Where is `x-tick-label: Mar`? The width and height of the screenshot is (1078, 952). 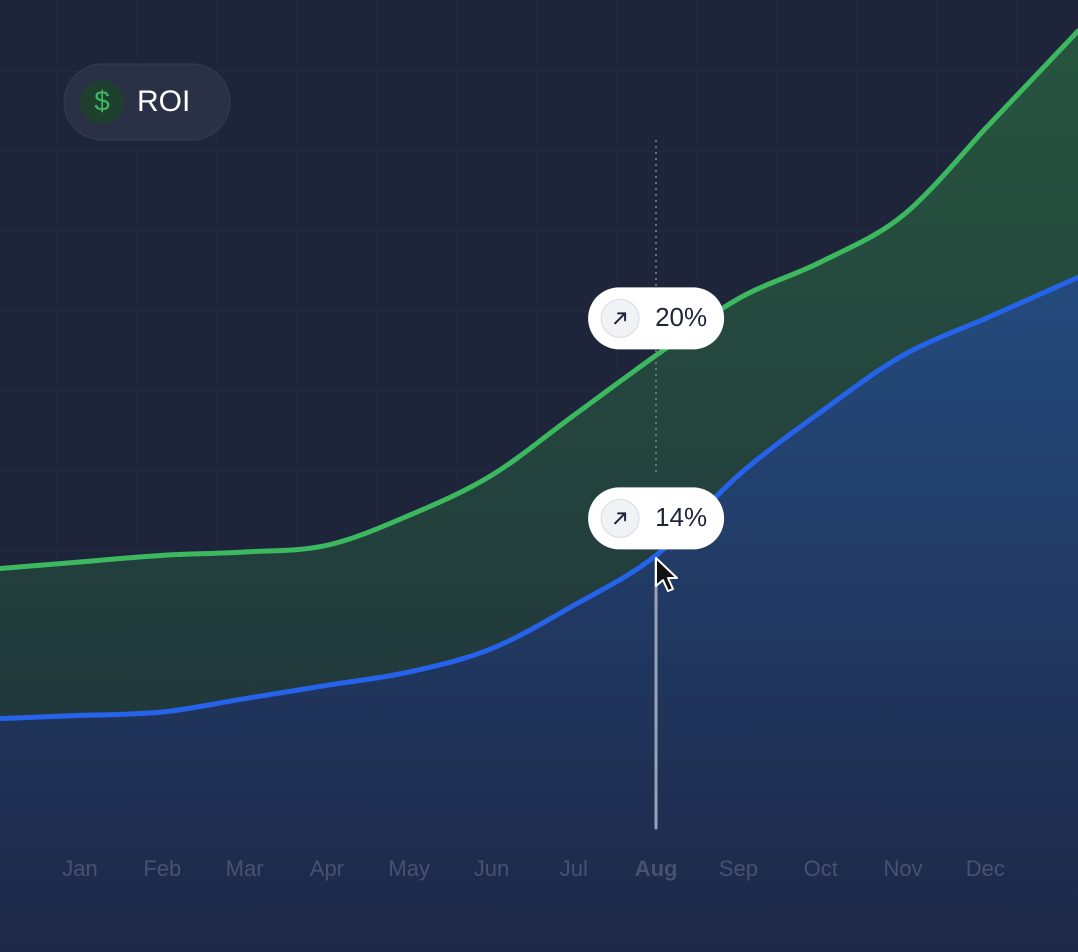
x-tick-label: Mar is located at coordinates (245, 868).